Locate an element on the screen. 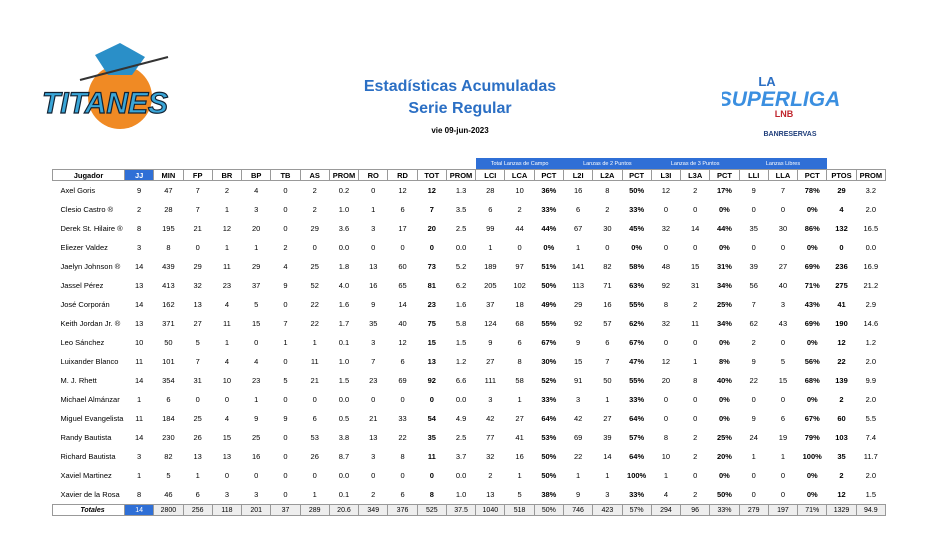 The image size is (936, 550). cell: 41 is located at coordinates (841, 304).